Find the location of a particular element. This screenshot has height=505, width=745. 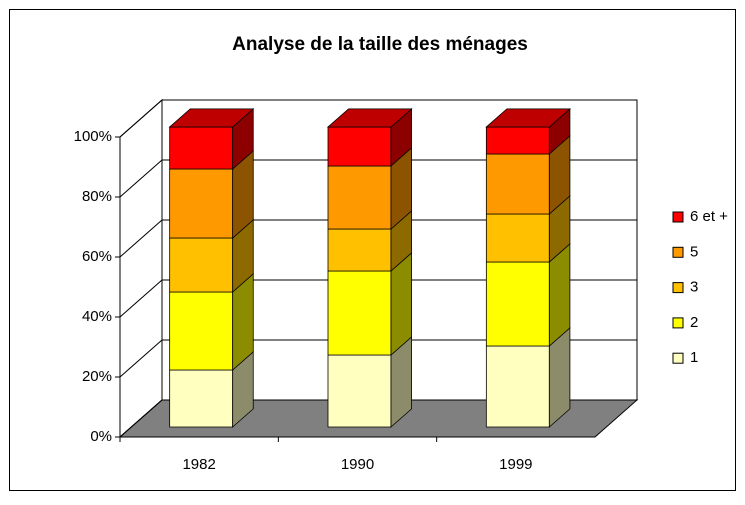

x-tick-label: 1999 is located at coordinates (515, 464).